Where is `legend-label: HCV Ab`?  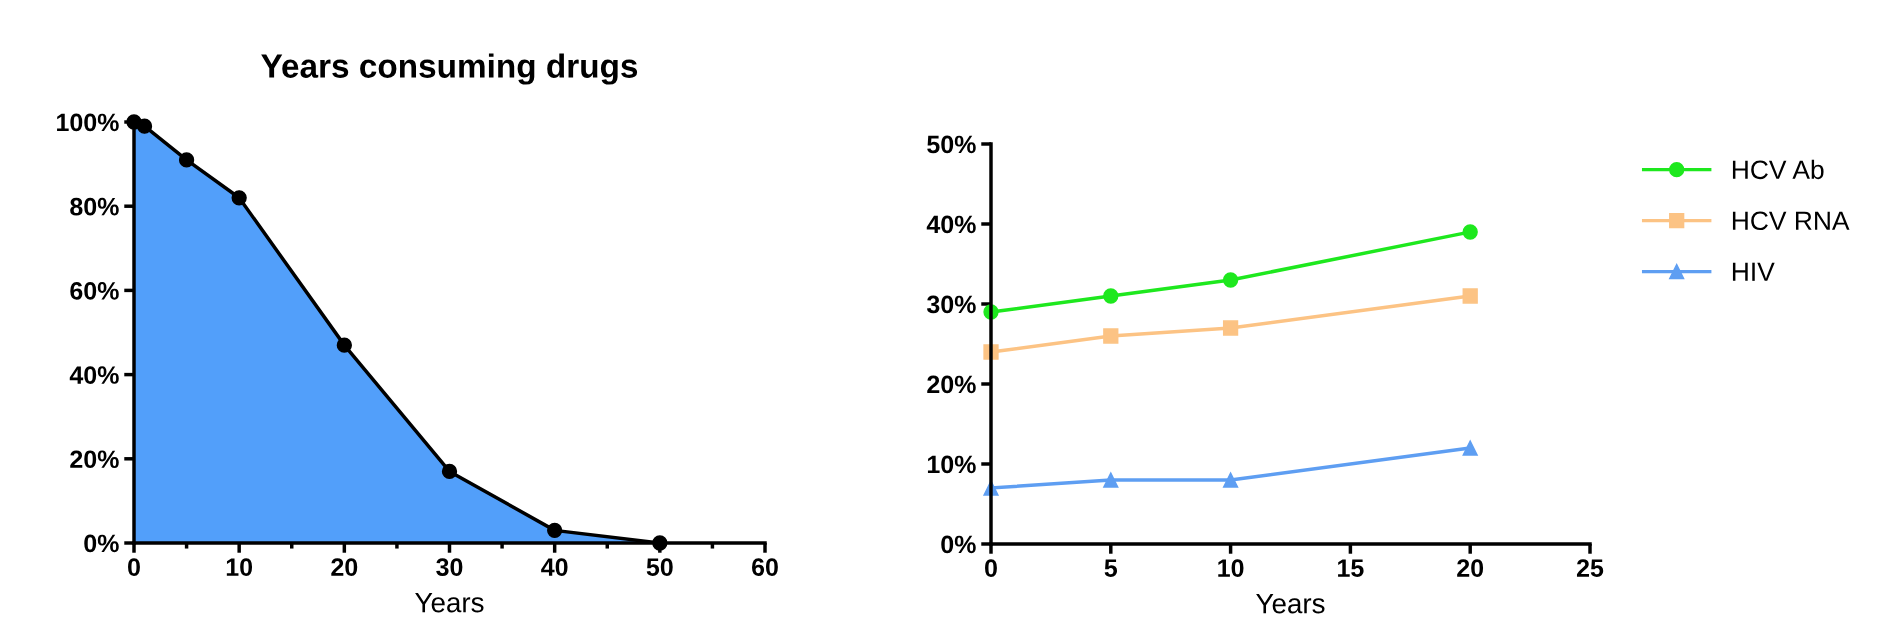 legend-label: HCV Ab is located at coordinates (1778, 169).